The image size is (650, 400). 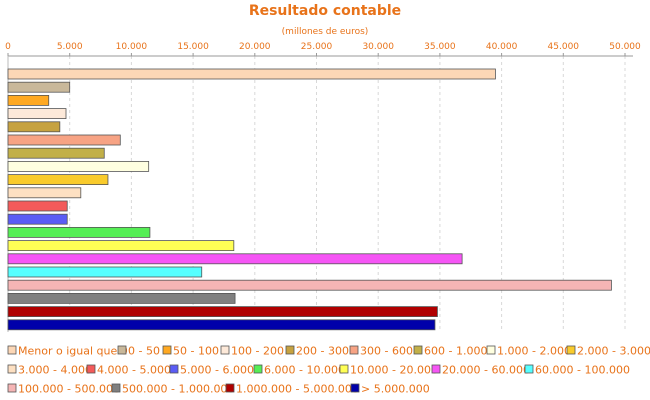 I want to click on x-tick-label: 5.000, so click(x=70, y=47).